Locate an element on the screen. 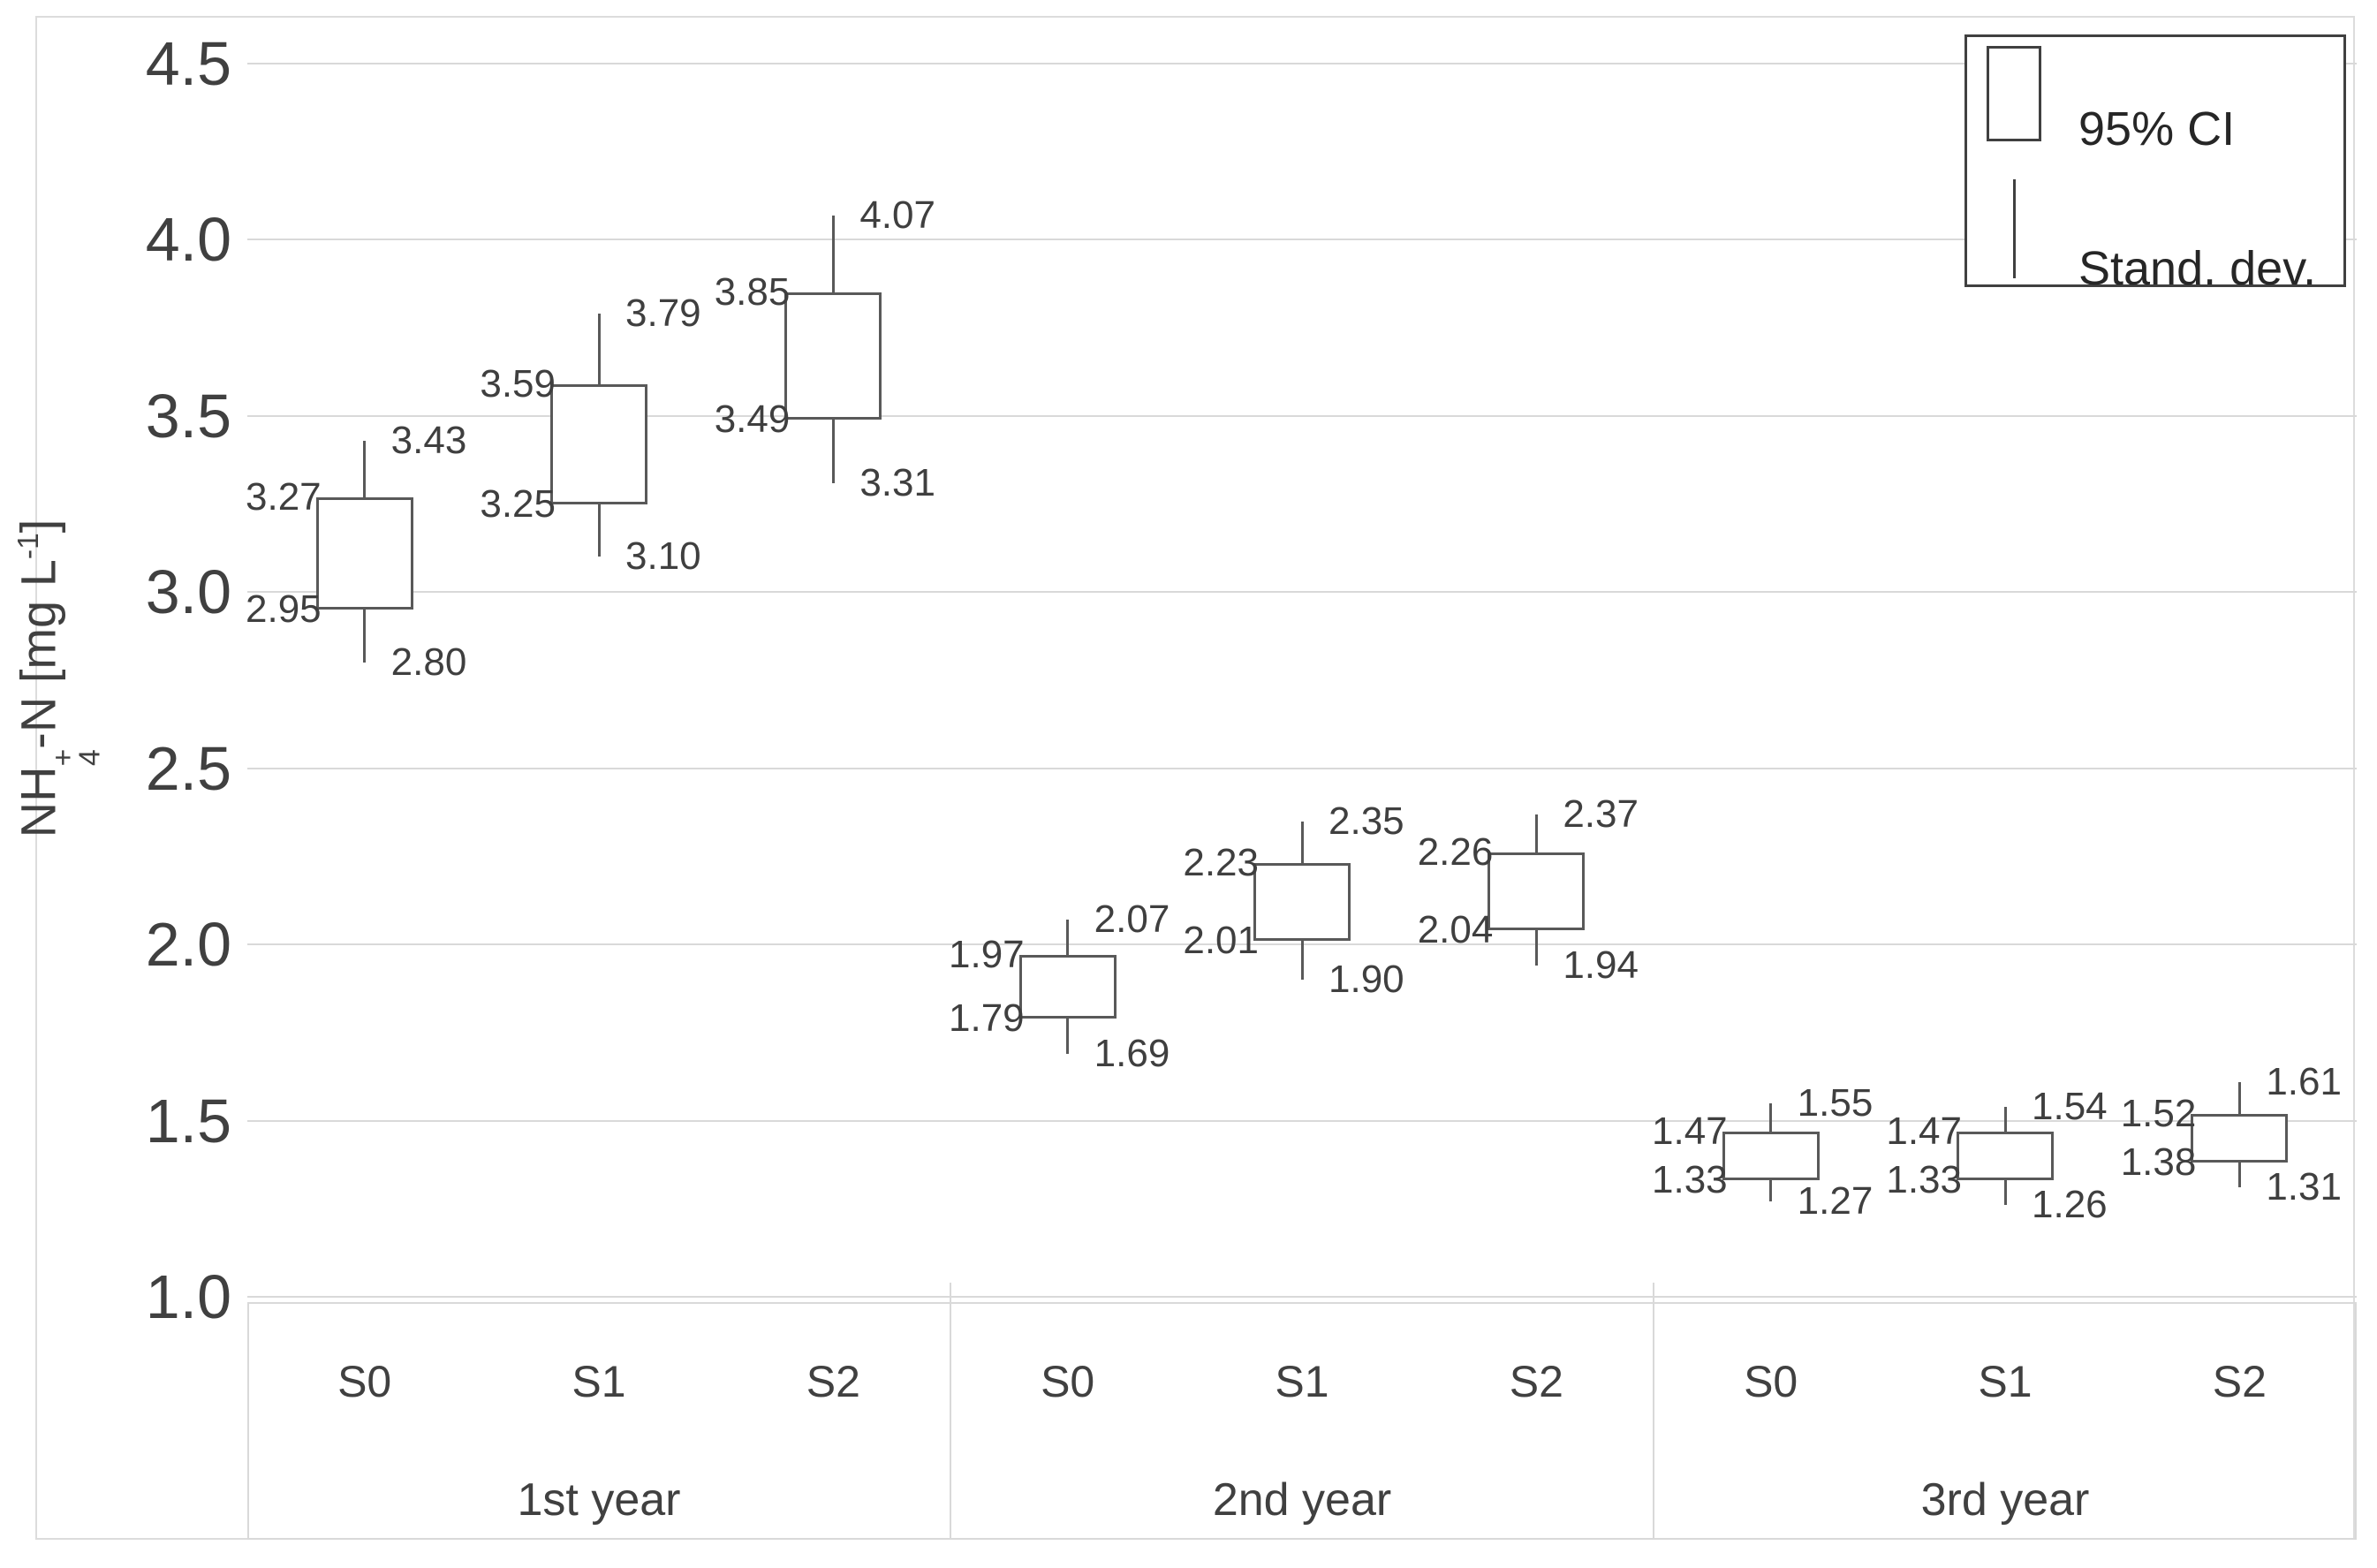  label-ci-low: 2.95 is located at coordinates (284, 609).